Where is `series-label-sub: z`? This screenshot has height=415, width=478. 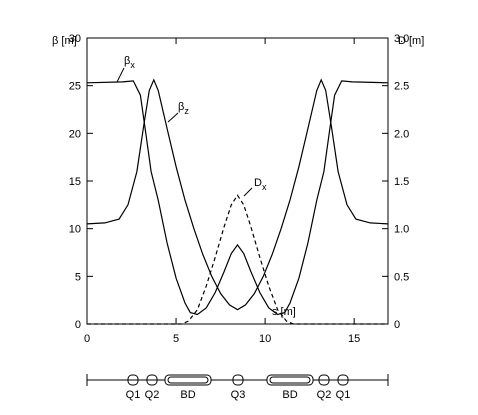
series-label-sub: z is located at coordinates (186, 111).